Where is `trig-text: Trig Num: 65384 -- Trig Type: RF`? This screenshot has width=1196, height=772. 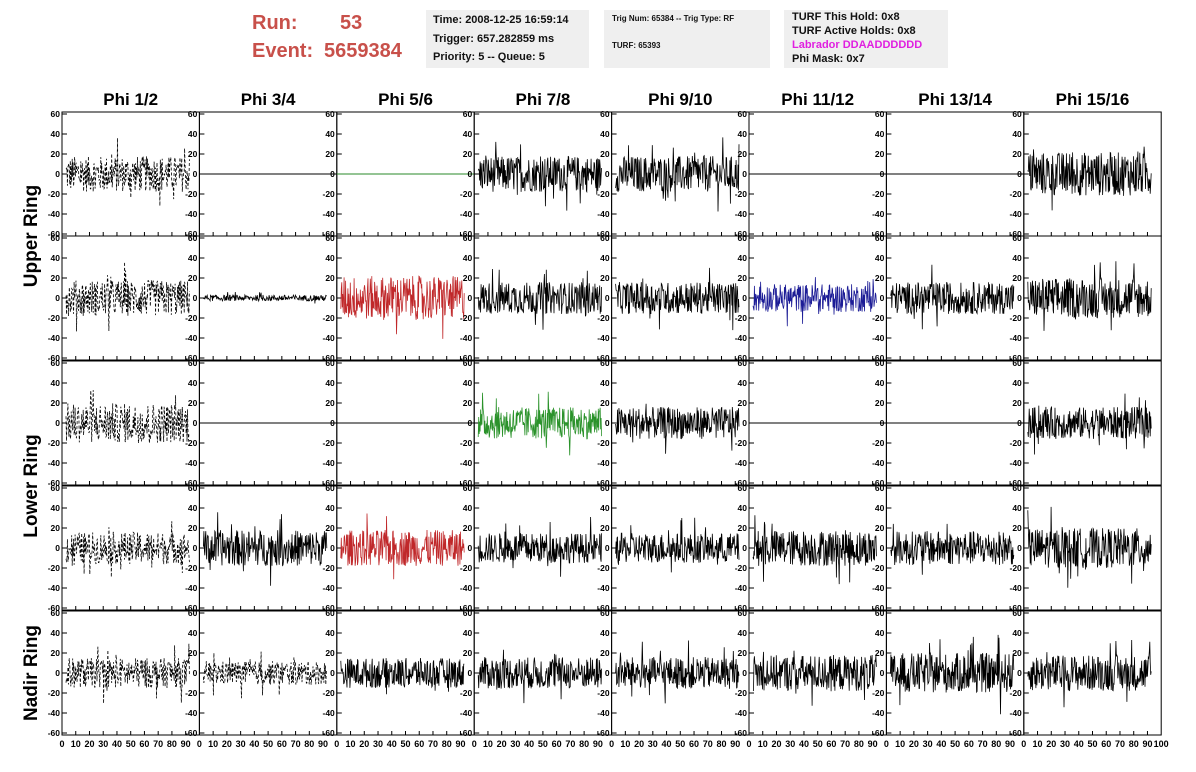
trig-text: Trig Num: 65384 -- Trig Type: RF is located at coordinates (673, 18).